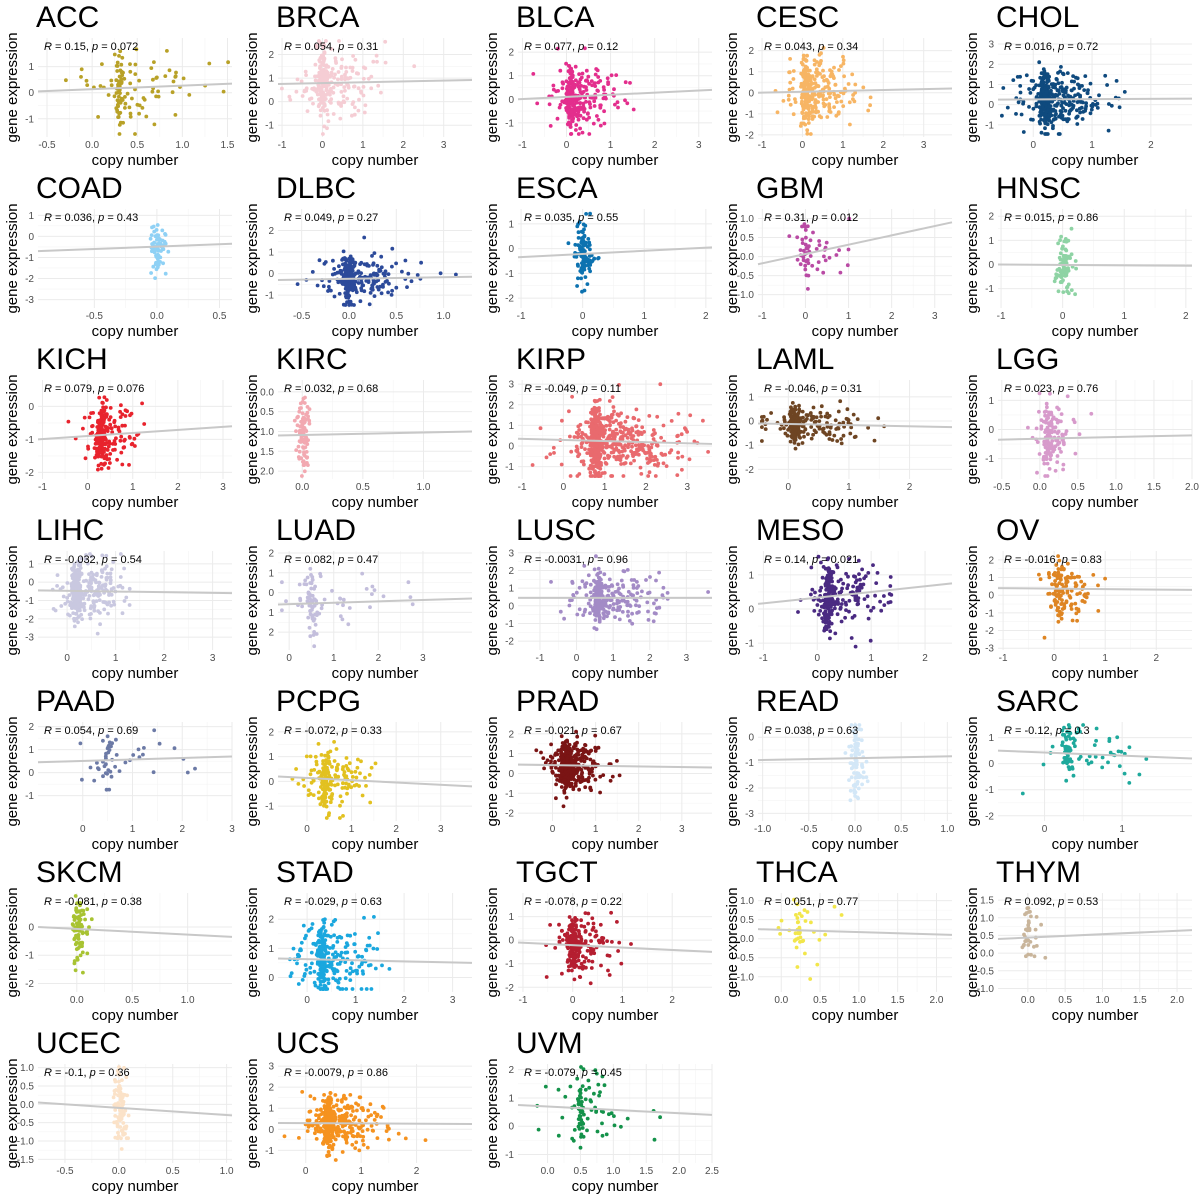 The height and width of the screenshot is (1200, 1200). I want to click on x-tick-label: 3, so click(687, 658).